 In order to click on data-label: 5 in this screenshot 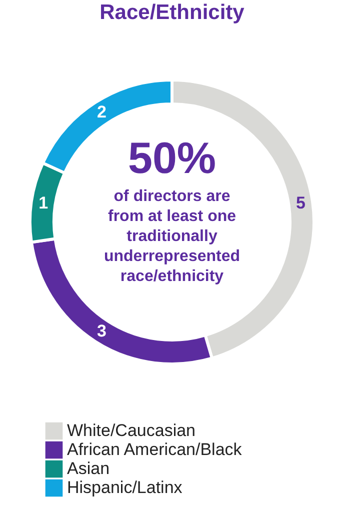, I will do `click(301, 203)`.